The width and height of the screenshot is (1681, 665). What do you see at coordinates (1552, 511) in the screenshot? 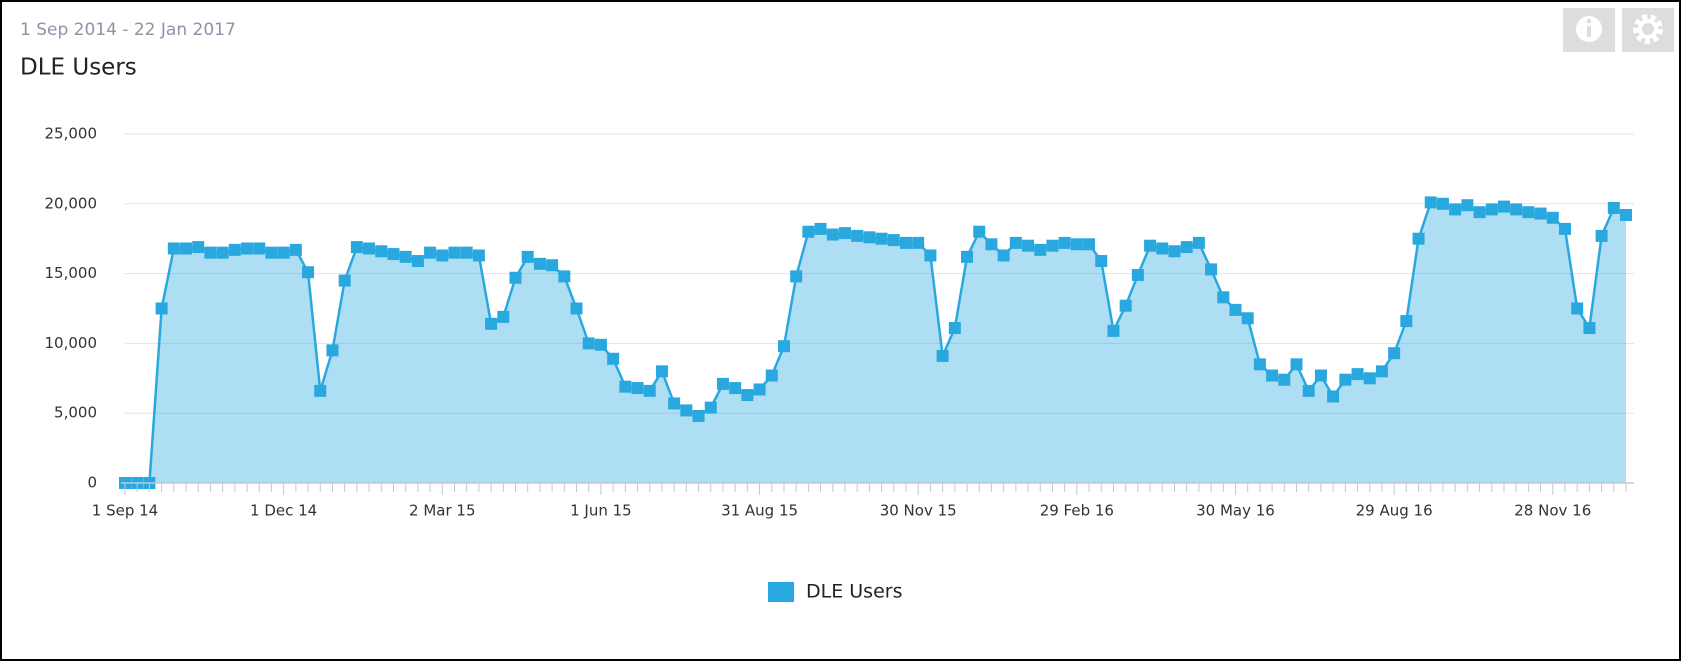
I see `x-tick-label: 28 Nov 16` at bounding box center [1552, 511].